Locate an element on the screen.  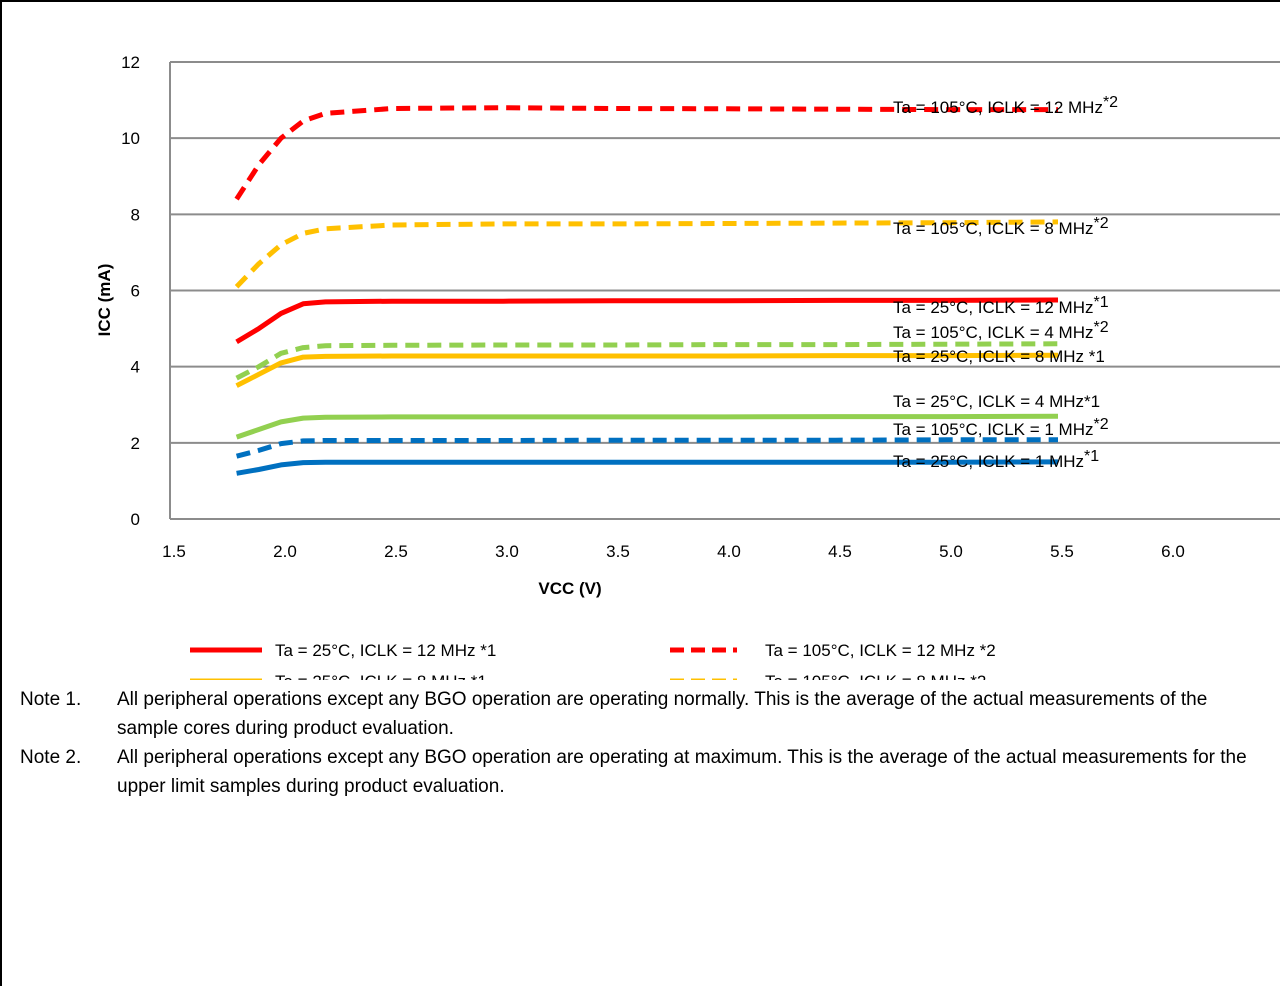
series-annotation: Ta = 105°C, ICLK = 4 MHz*2 is located at coordinates (1001, 330).